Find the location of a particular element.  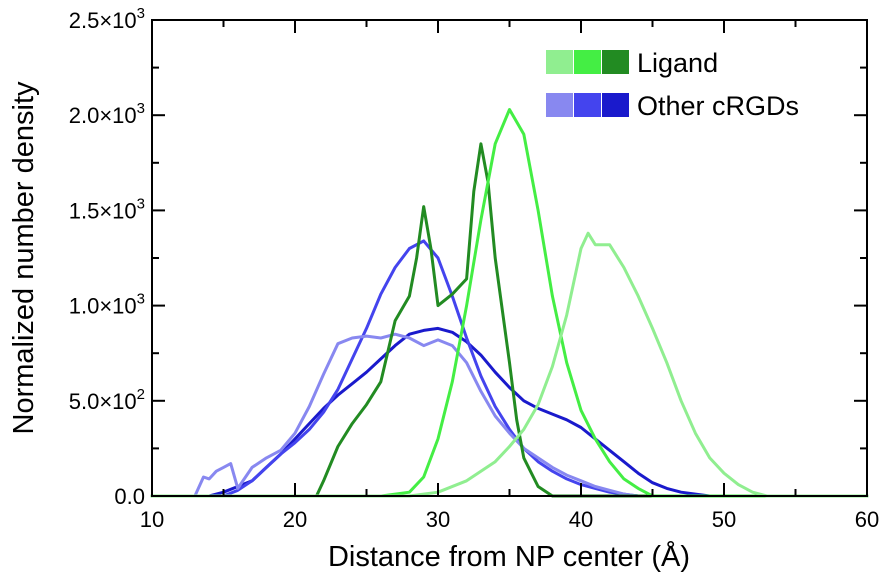

y-tick-label: 2.5×10³ is located at coordinates (107, 19).